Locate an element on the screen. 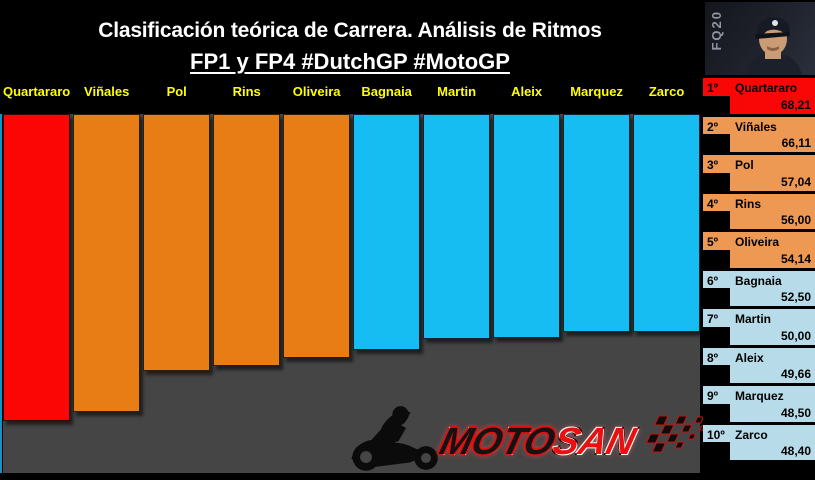 The width and height of the screenshot is (815, 480). ranking-item: 4º Rins 56,00 is located at coordinates (759, 211).